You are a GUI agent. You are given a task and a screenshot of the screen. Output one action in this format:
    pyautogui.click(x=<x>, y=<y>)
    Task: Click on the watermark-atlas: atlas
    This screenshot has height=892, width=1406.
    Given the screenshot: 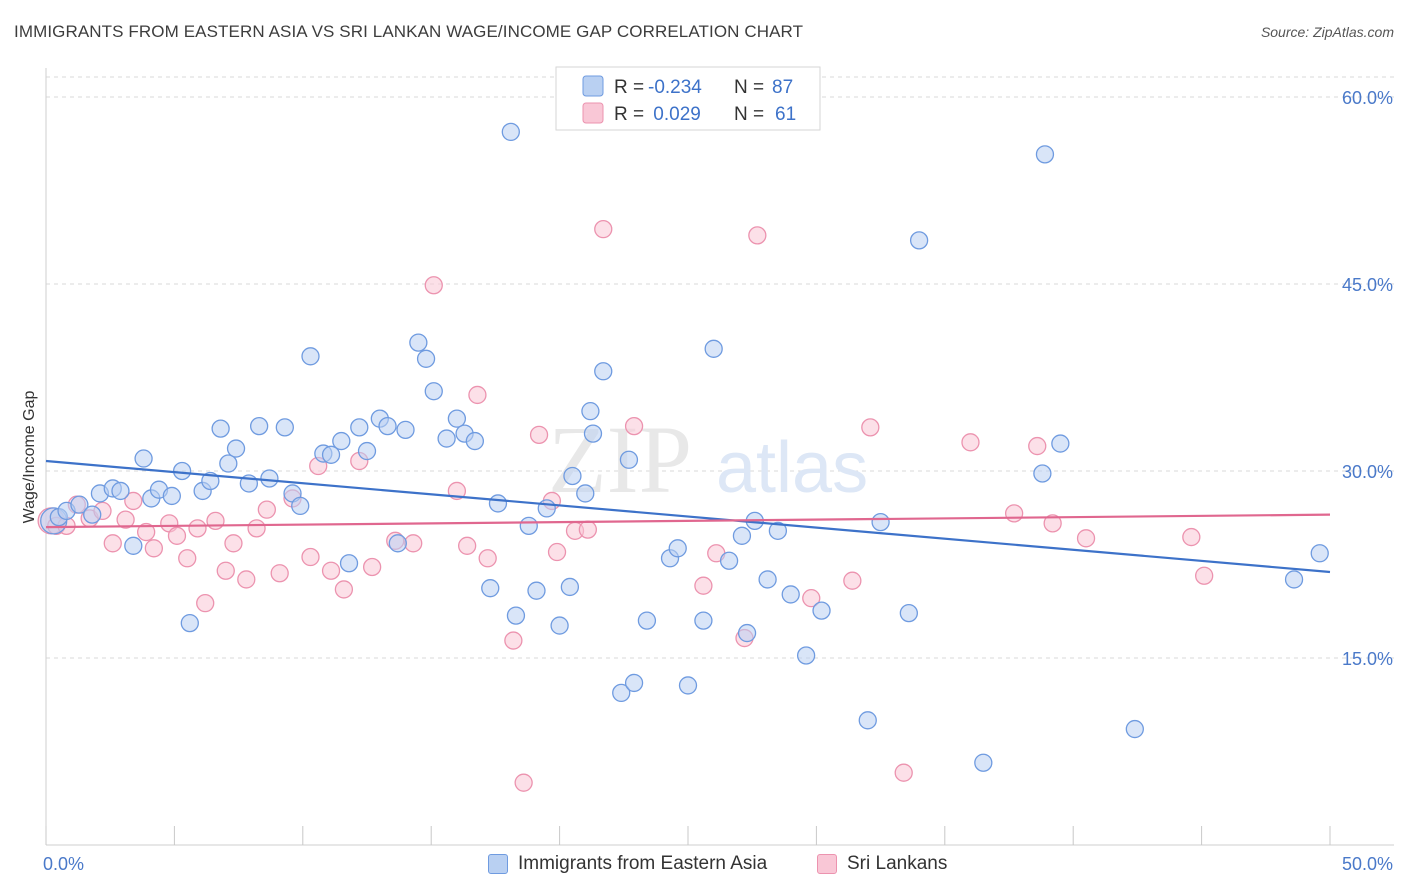 What is the action you would take?
    pyautogui.click(x=792, y=468)
    